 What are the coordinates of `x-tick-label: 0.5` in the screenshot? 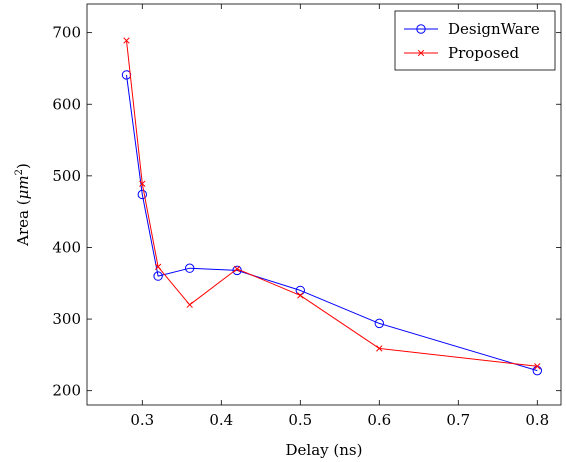 It's located at (300, 420).